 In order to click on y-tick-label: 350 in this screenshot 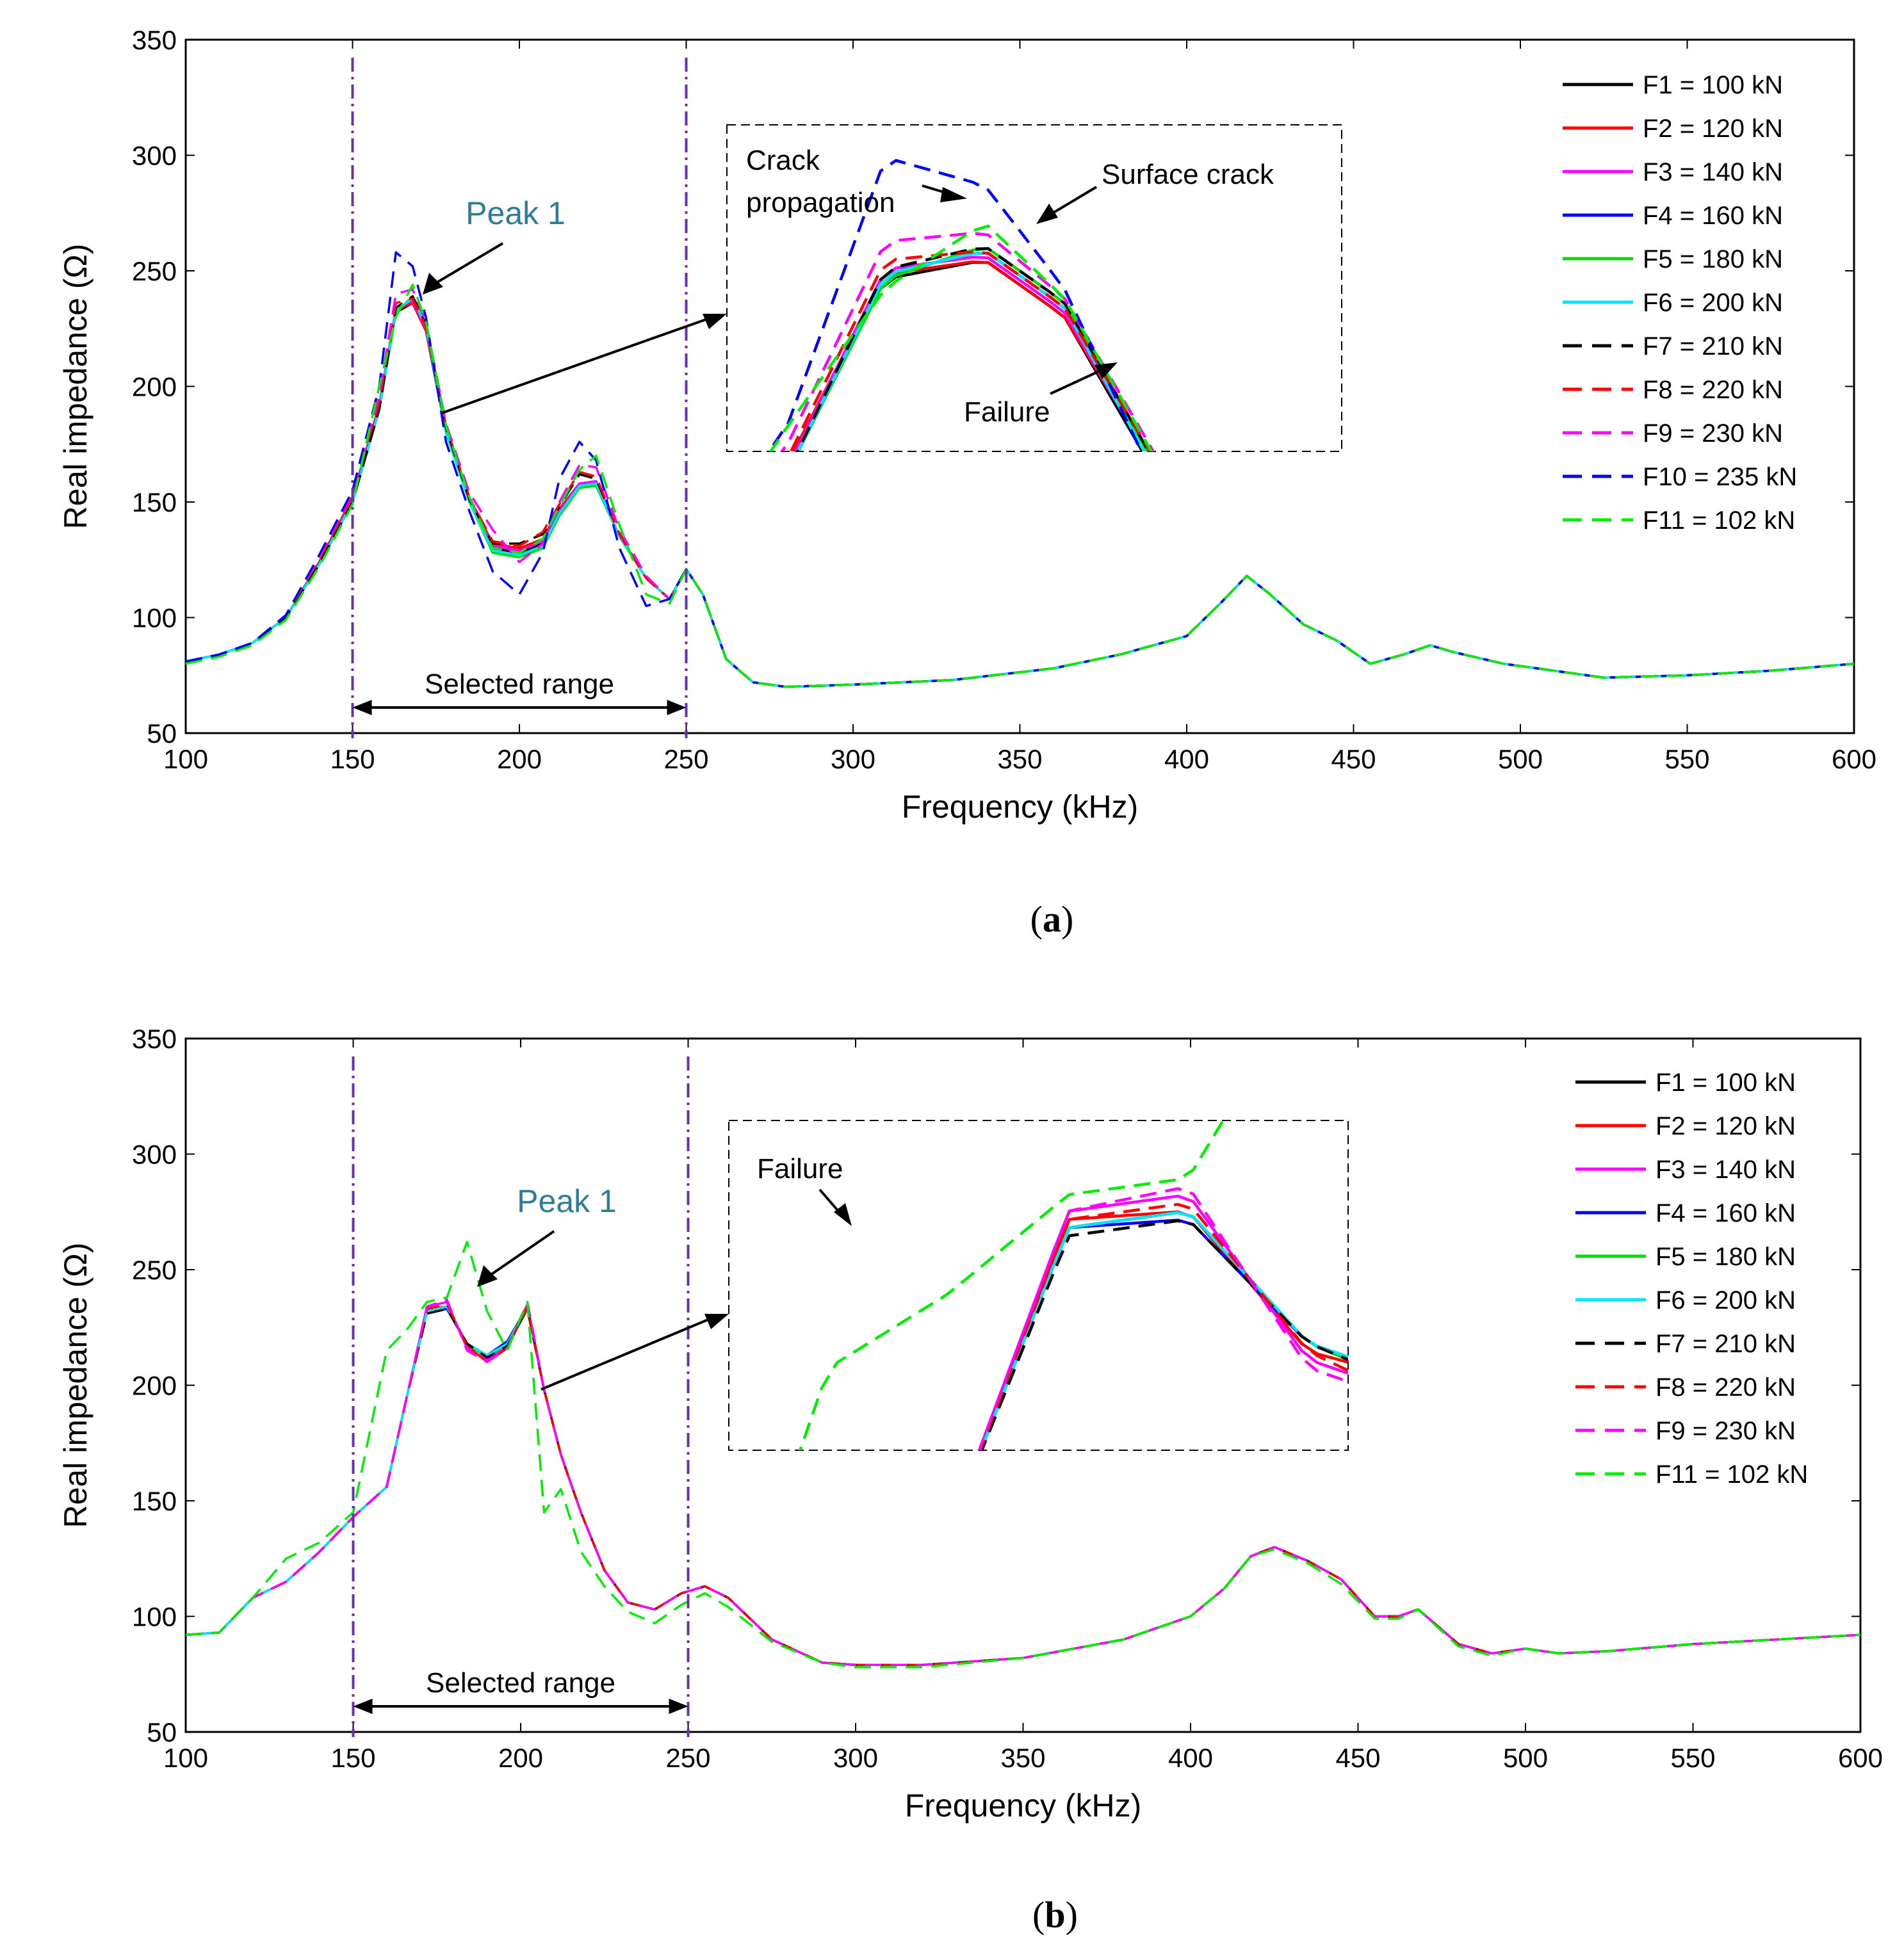, I will do `click(154, 1039)`.